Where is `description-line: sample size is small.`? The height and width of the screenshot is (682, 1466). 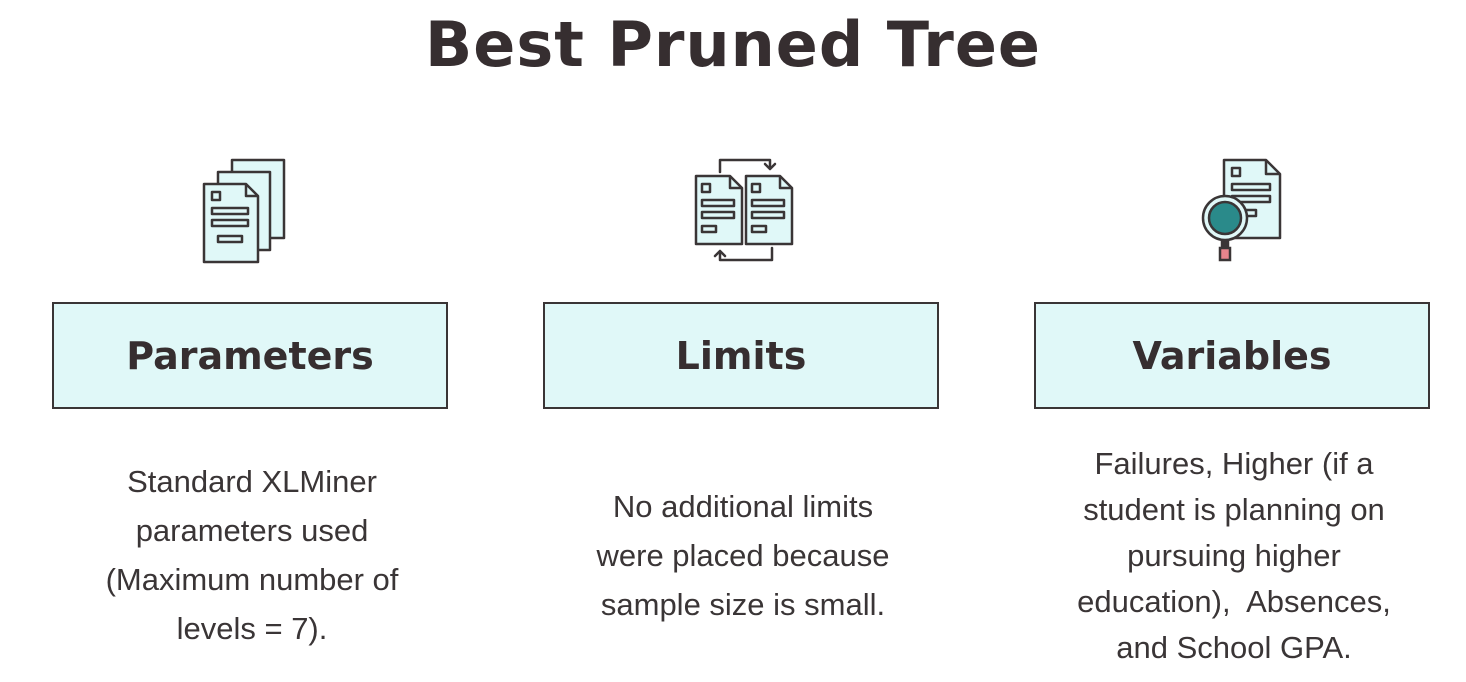
description-line: sample size is small. is located at coordinates (743, 604).